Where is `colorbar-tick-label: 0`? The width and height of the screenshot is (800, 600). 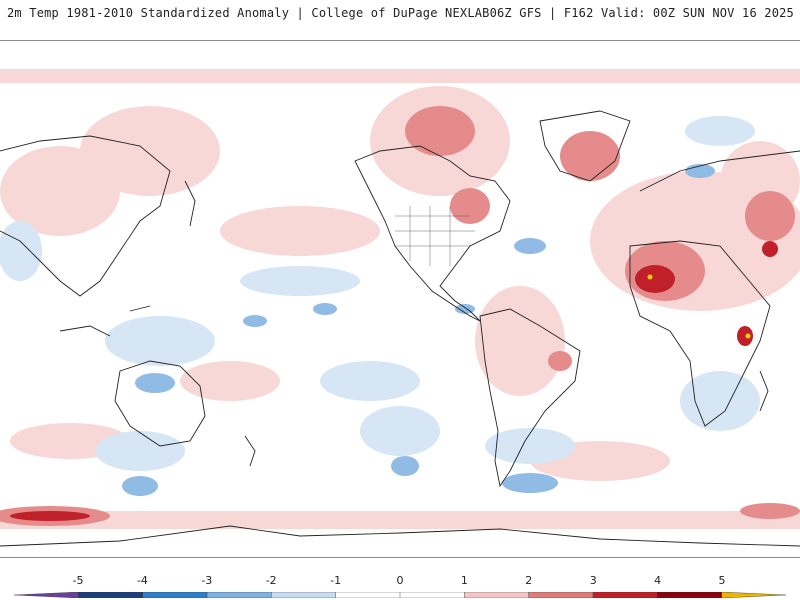 colorbar-tick-label: 0 is located at coordinates (400, 580).